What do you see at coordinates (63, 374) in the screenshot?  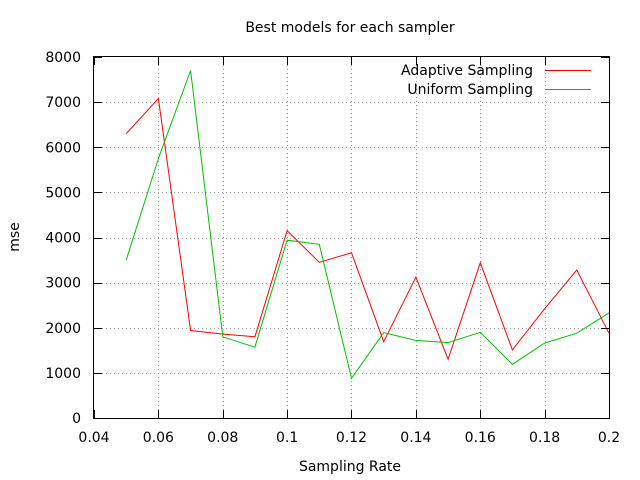 I see `y-tick-label: 1000` at bounding box center [63, 374].